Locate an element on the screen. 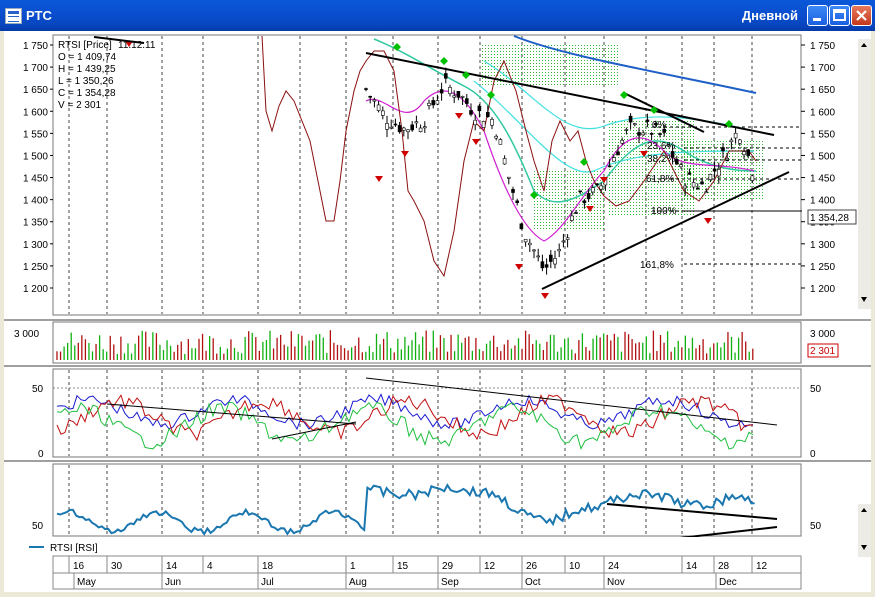 This screenshot has height=597, width=875. fib-100-label: 100% is located at coordinates (664, 211).